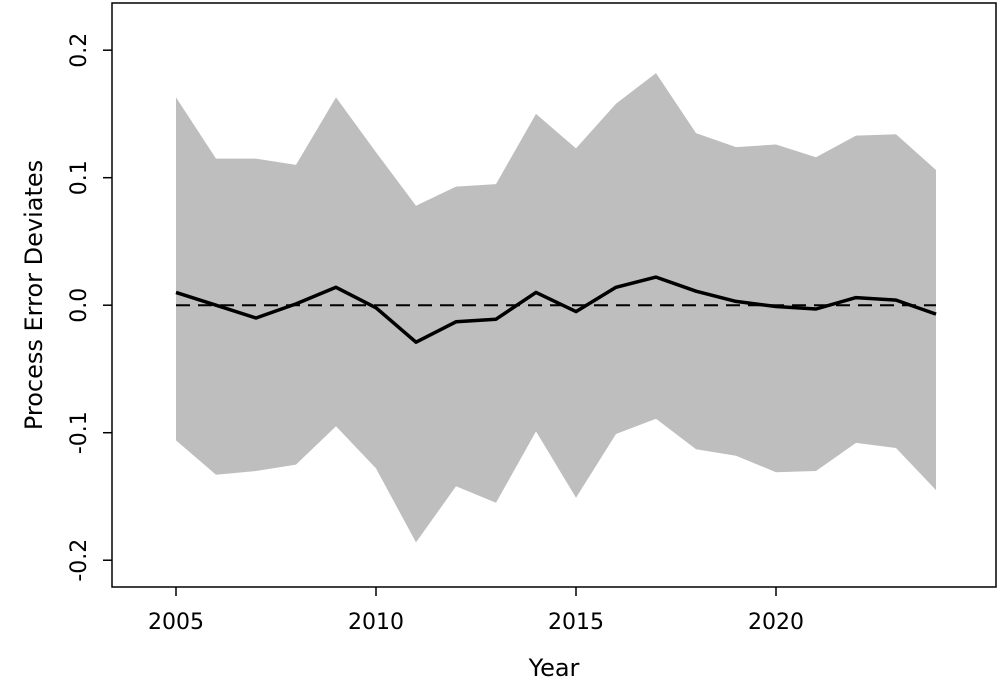  What do you see at coordinates (554, 668) in the screenshot?
I see `x-axis-title: Year` at bounding box center [554, 668].